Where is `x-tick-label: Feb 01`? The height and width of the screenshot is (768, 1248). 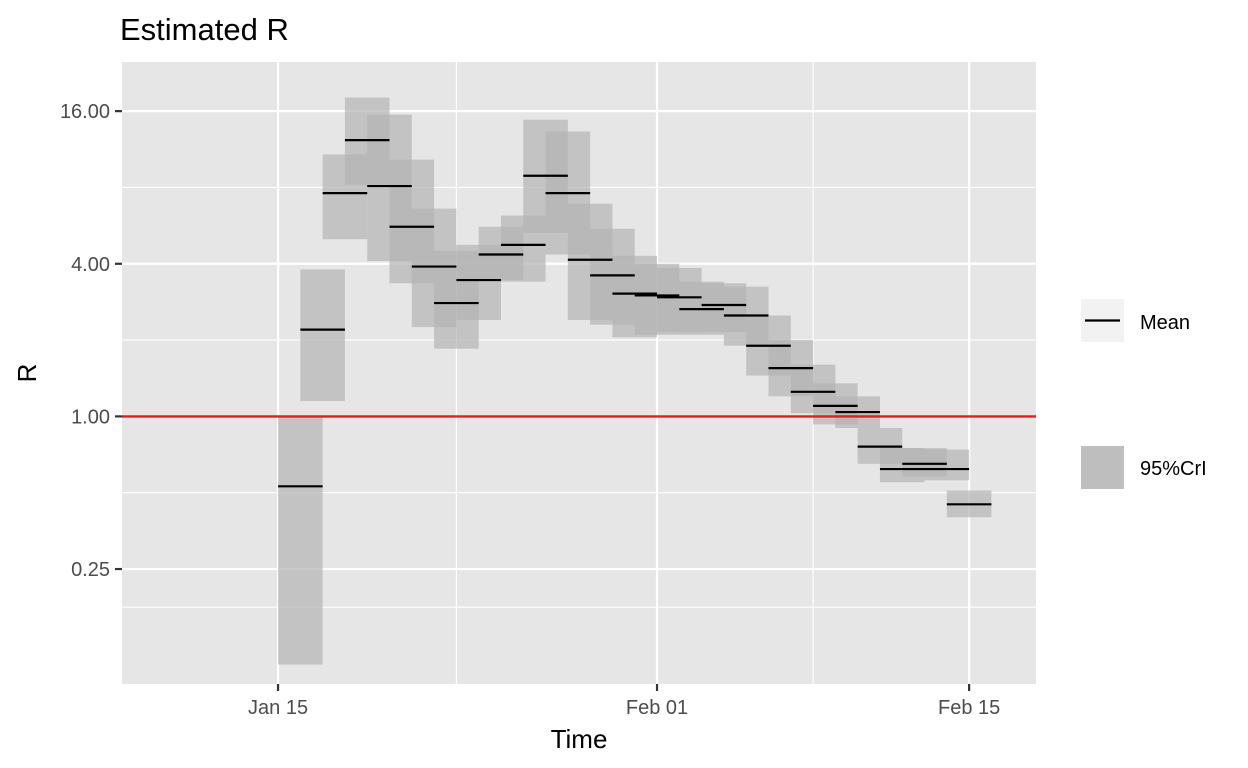
x-tick-label: Feb 01 is located at coordinates (657, 708).